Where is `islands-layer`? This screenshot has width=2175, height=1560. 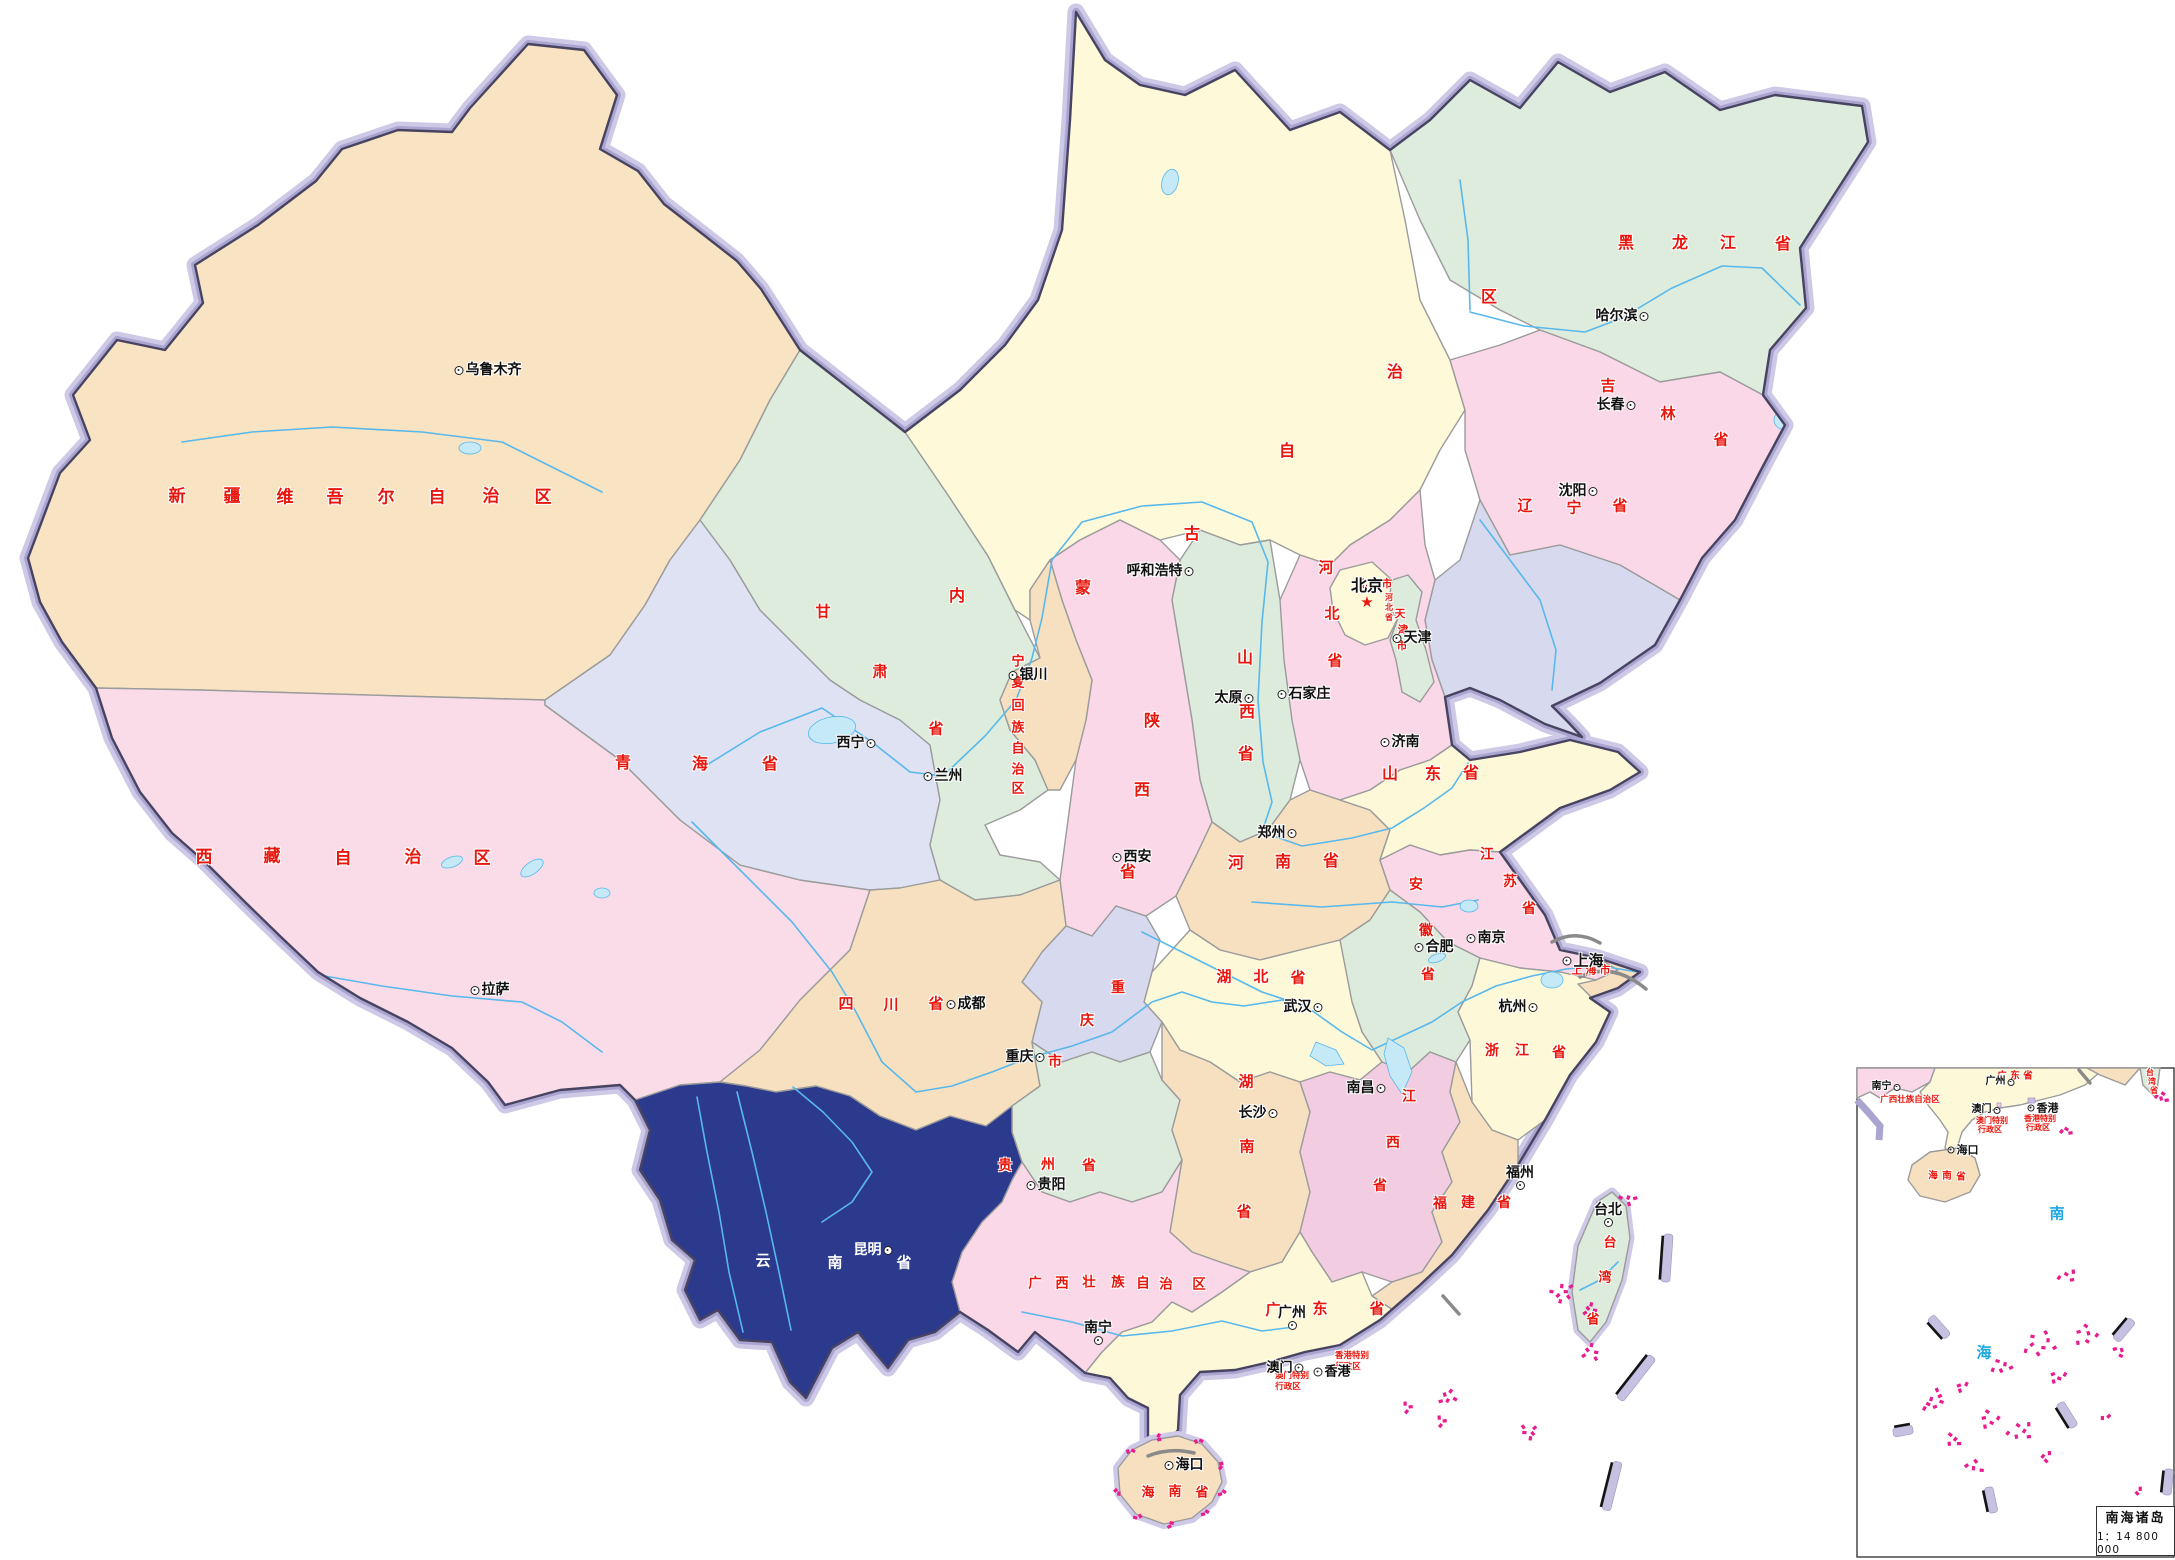 islands-layer is located at coordinates (1375, 1362).